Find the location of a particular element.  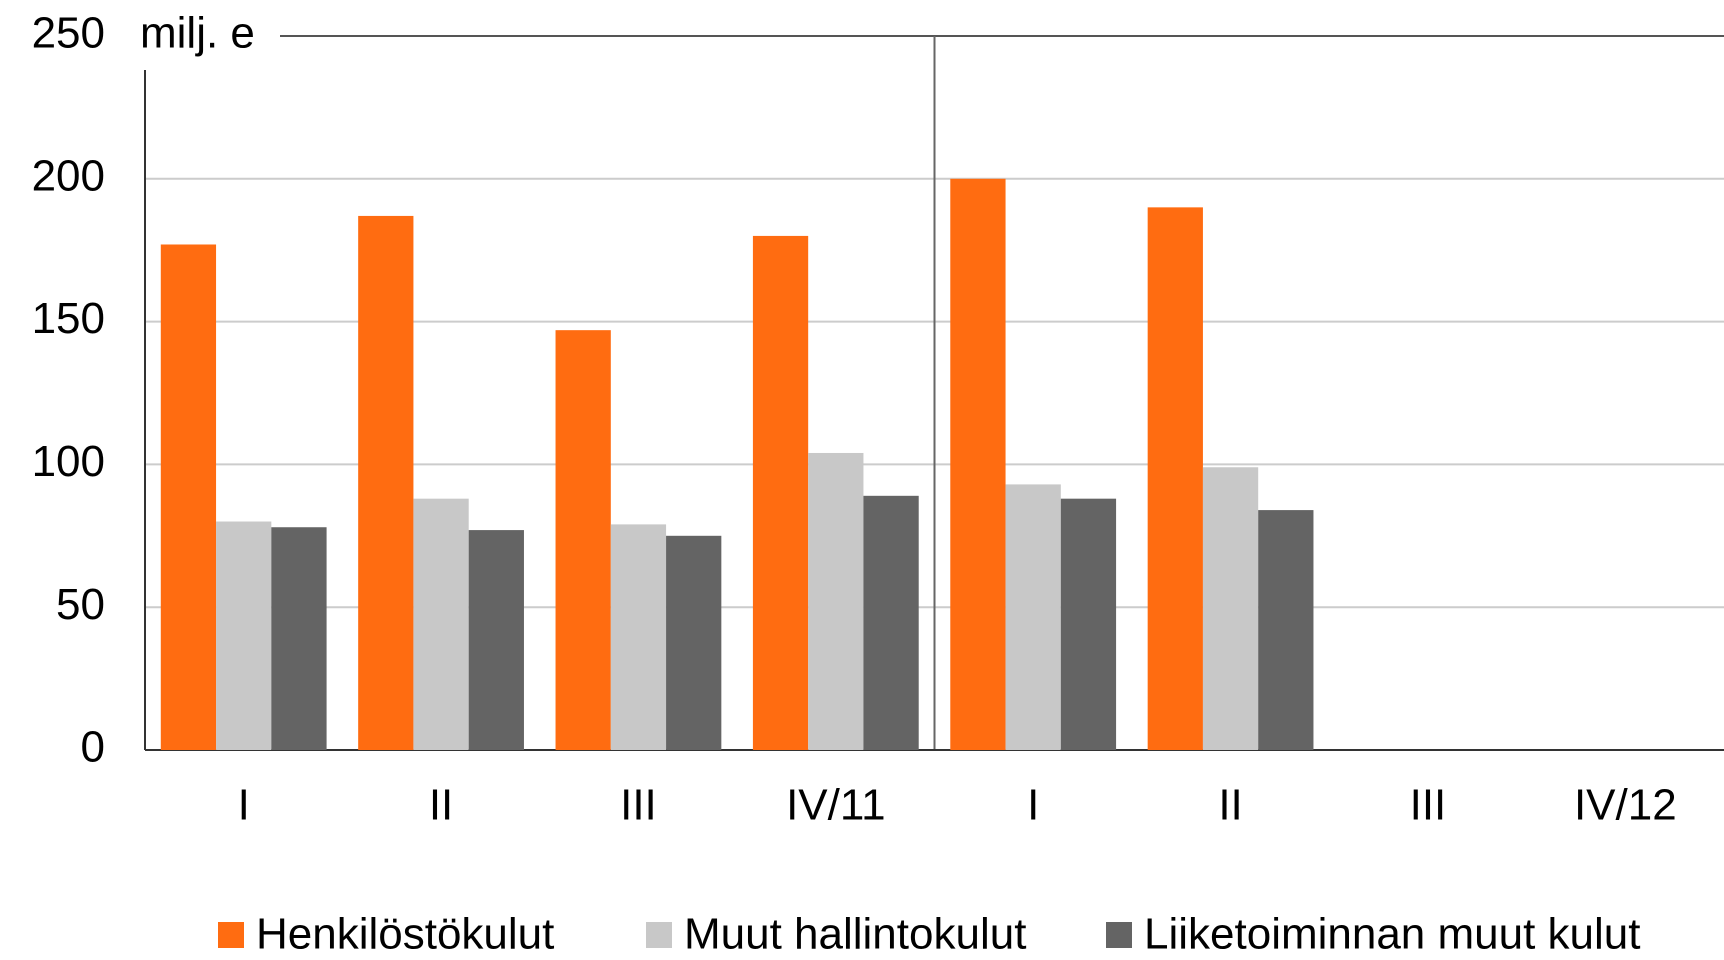

y-tick-label: 100 is located at coordinates (68, 461).